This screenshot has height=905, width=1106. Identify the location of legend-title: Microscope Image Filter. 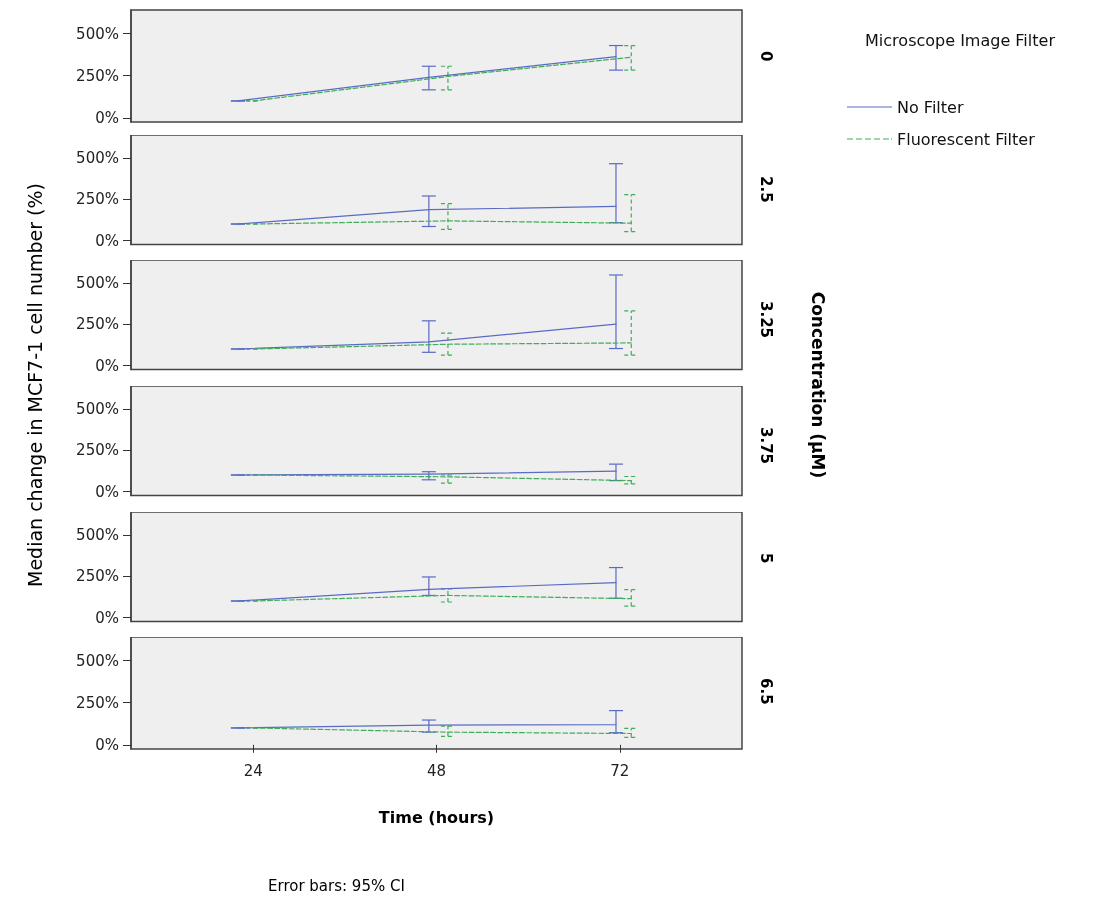
(960, 40).